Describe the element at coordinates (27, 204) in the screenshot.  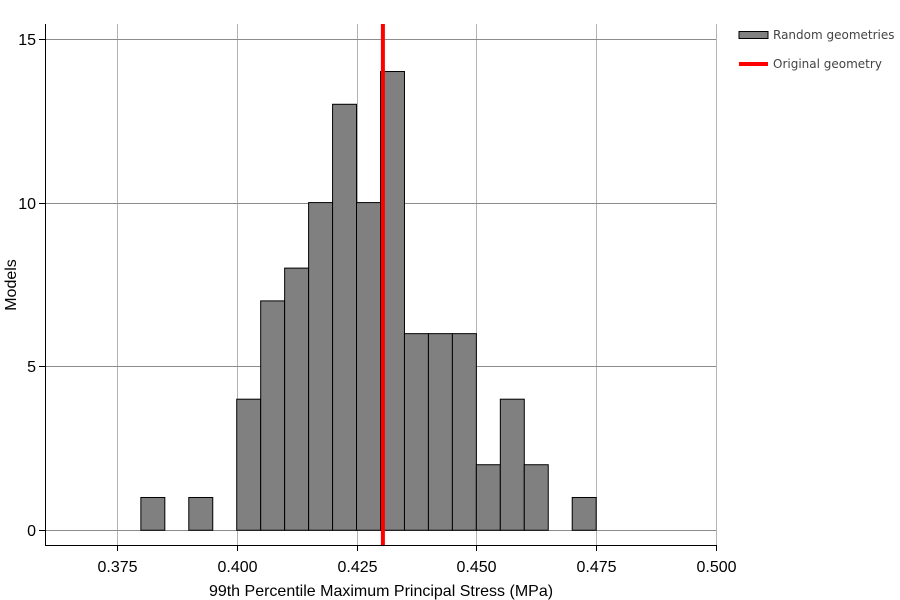
I see `y-tick-label: 10` at that location.